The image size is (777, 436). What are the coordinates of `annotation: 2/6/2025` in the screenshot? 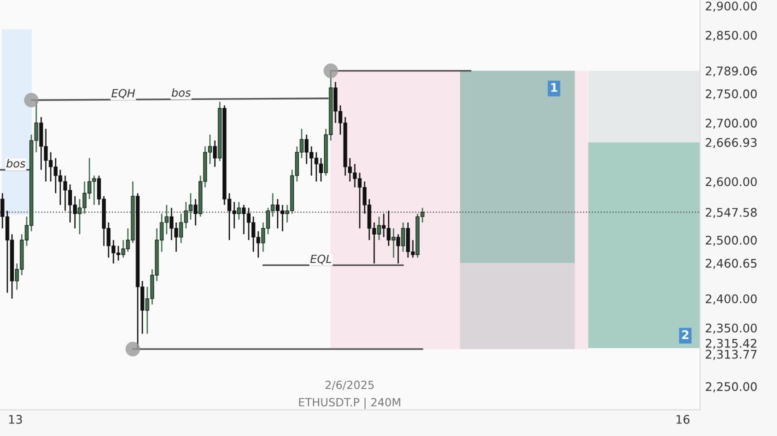 It's located at (350, 385).